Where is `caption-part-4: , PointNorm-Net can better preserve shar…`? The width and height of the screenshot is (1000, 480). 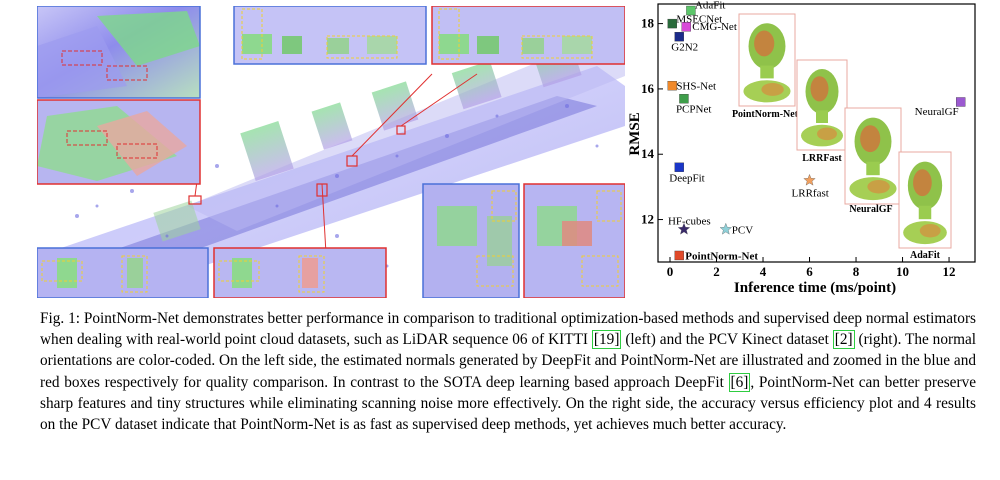 caption-part-4: , PointNorm-Net can better preserve shar… is located at coordinates (508, 403).